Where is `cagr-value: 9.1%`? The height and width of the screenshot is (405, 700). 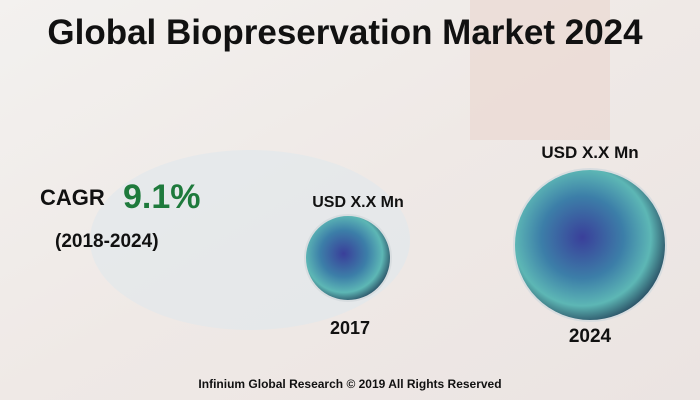
cagr-value: 9.1% is located at coordinates (162, 197).